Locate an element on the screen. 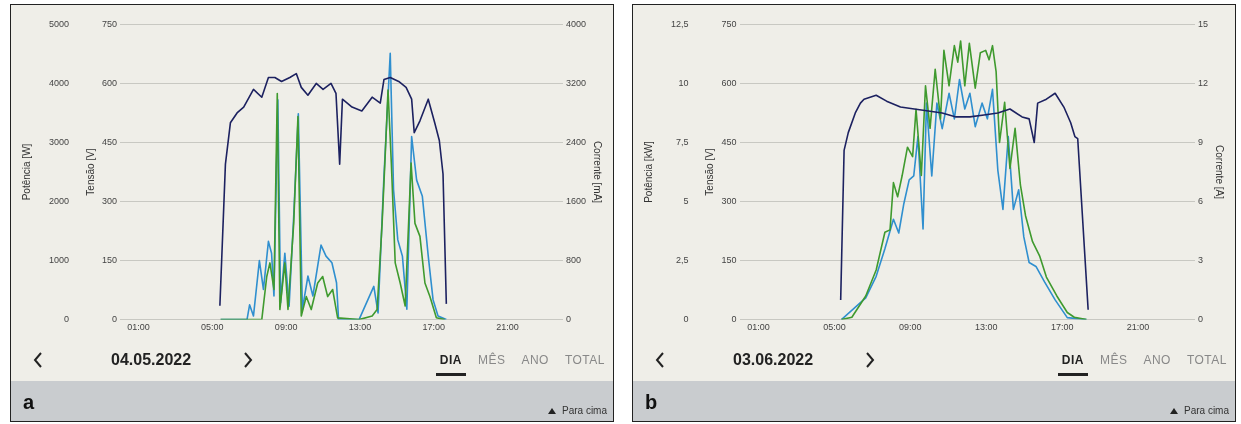 This screenshot has height=424, width=1241. y3-axis-title: Corrente [mA] is located at coordinates (598, 172).